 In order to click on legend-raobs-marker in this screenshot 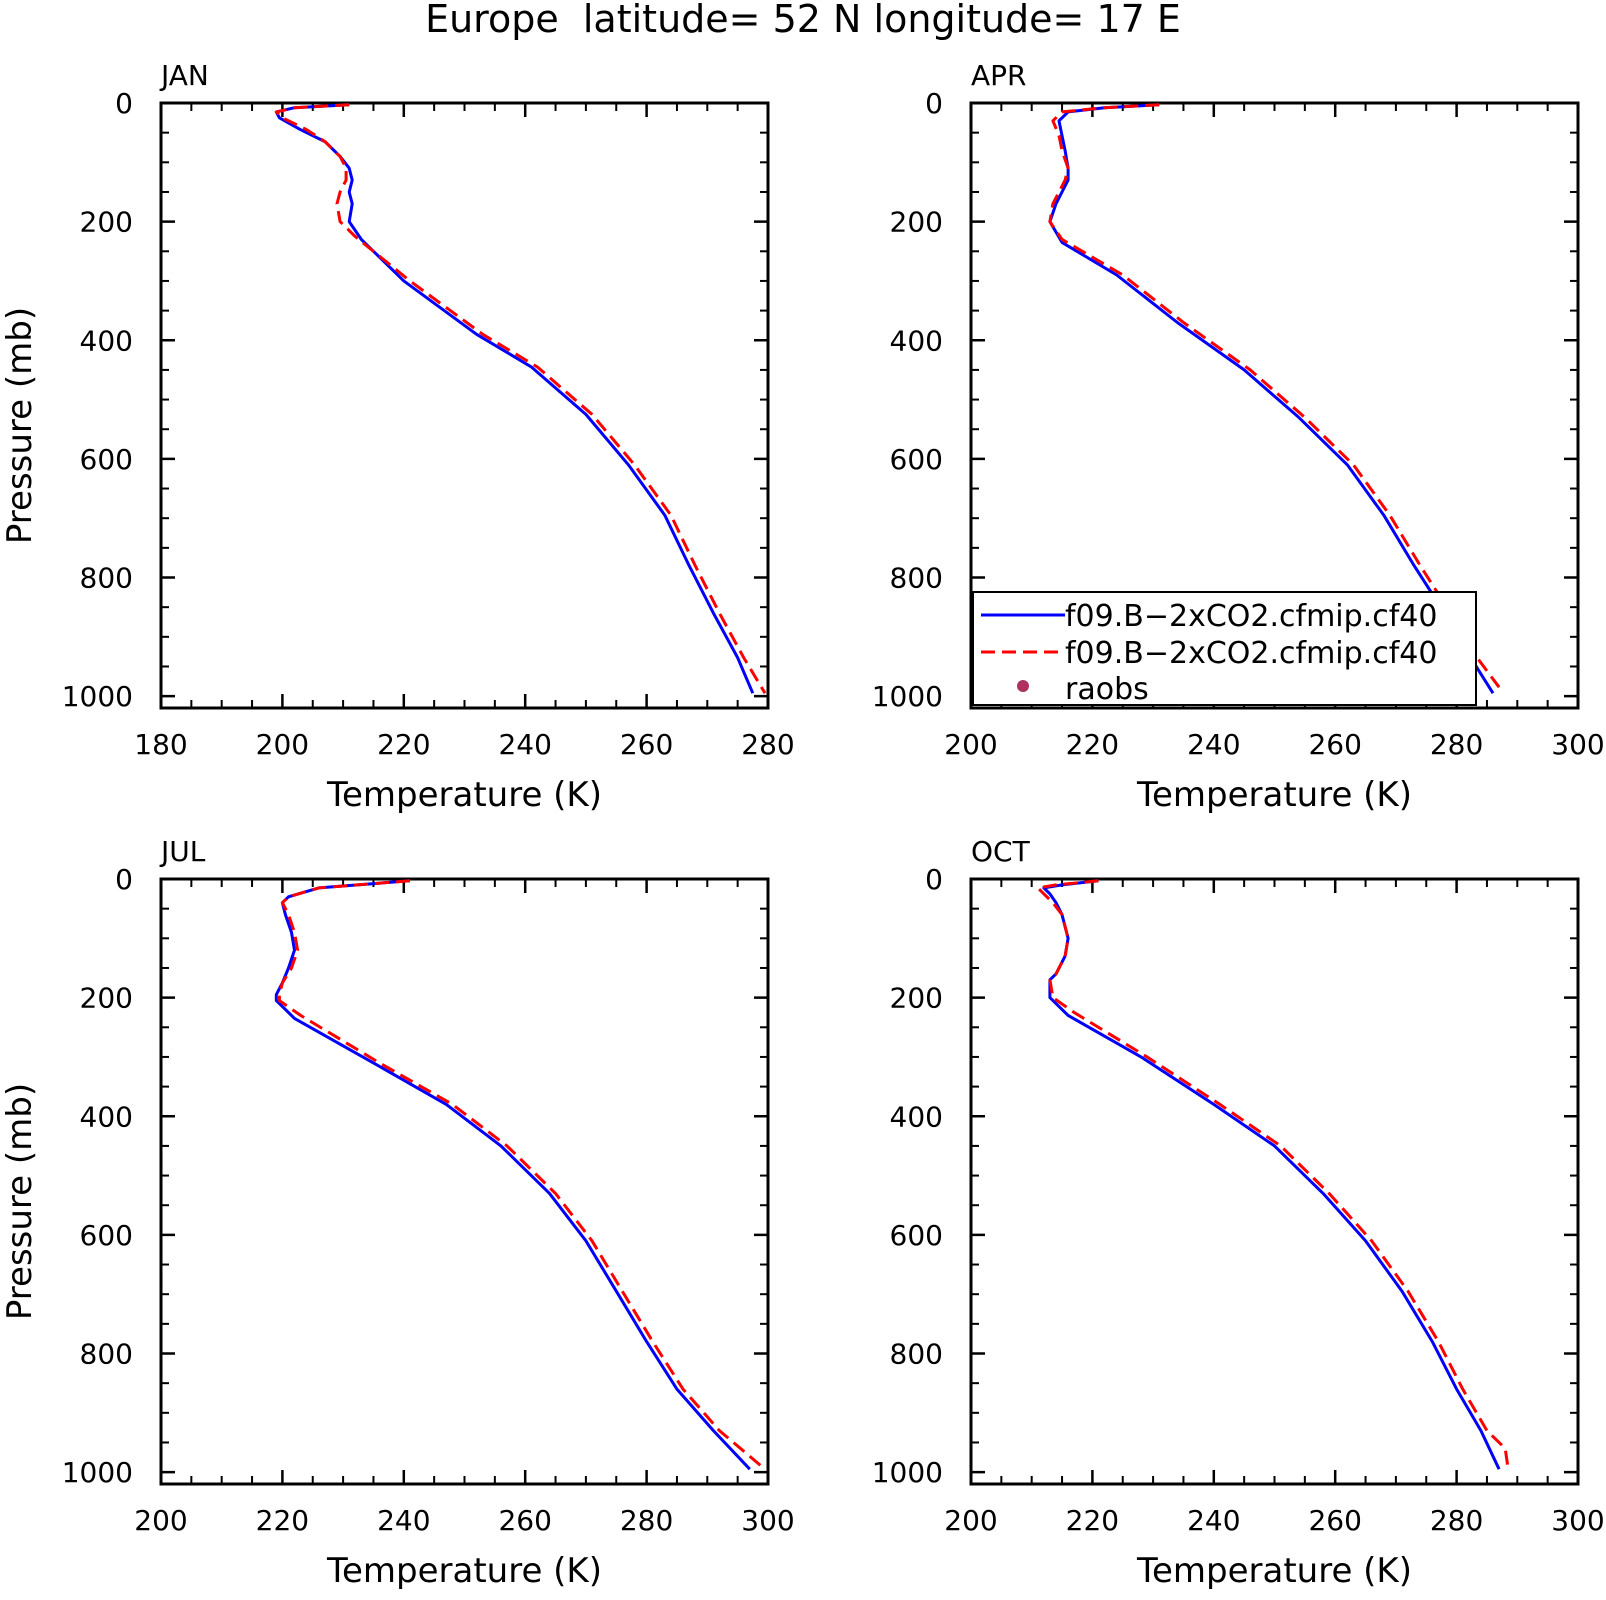, I will do `click(1023, 686)`.